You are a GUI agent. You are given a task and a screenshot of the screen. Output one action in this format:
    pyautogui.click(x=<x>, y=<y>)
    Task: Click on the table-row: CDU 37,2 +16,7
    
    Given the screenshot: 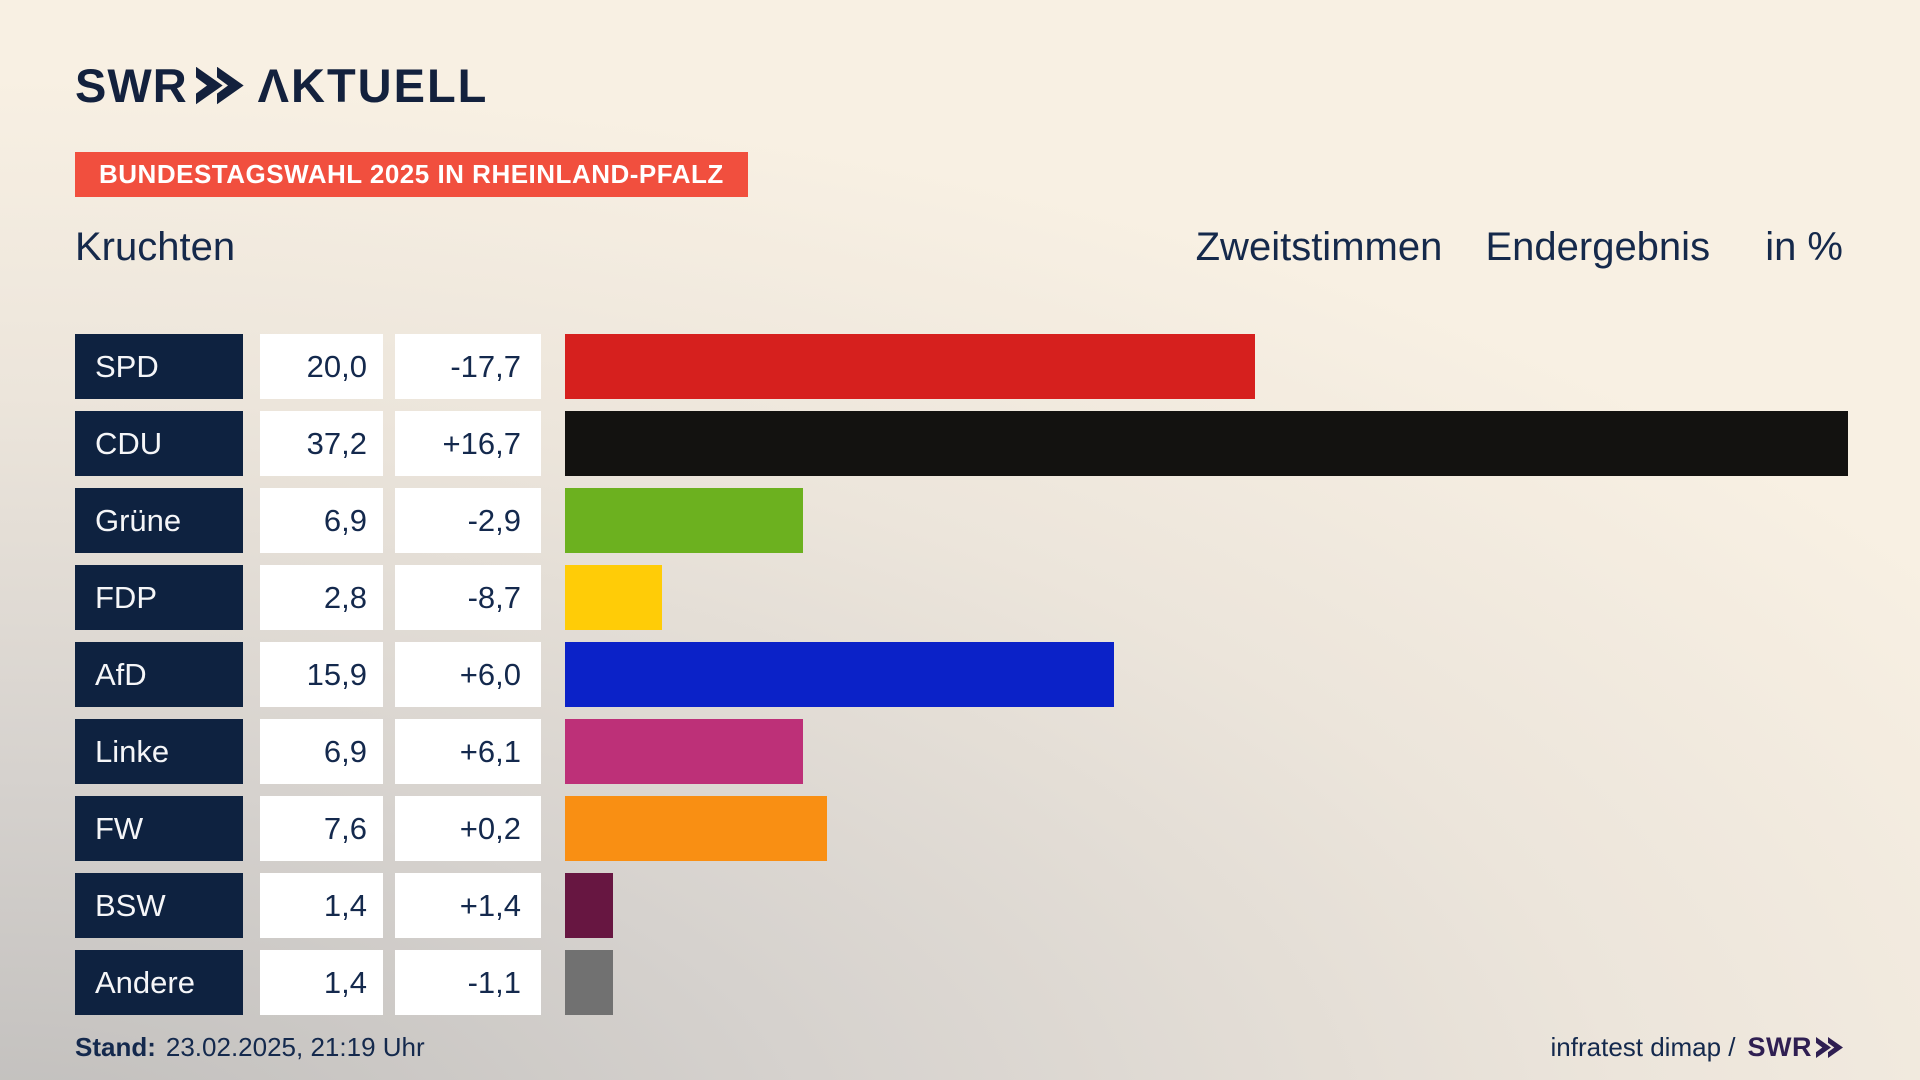 What is the action you would take?
    pyautogui.click(x=962, y=443)
    